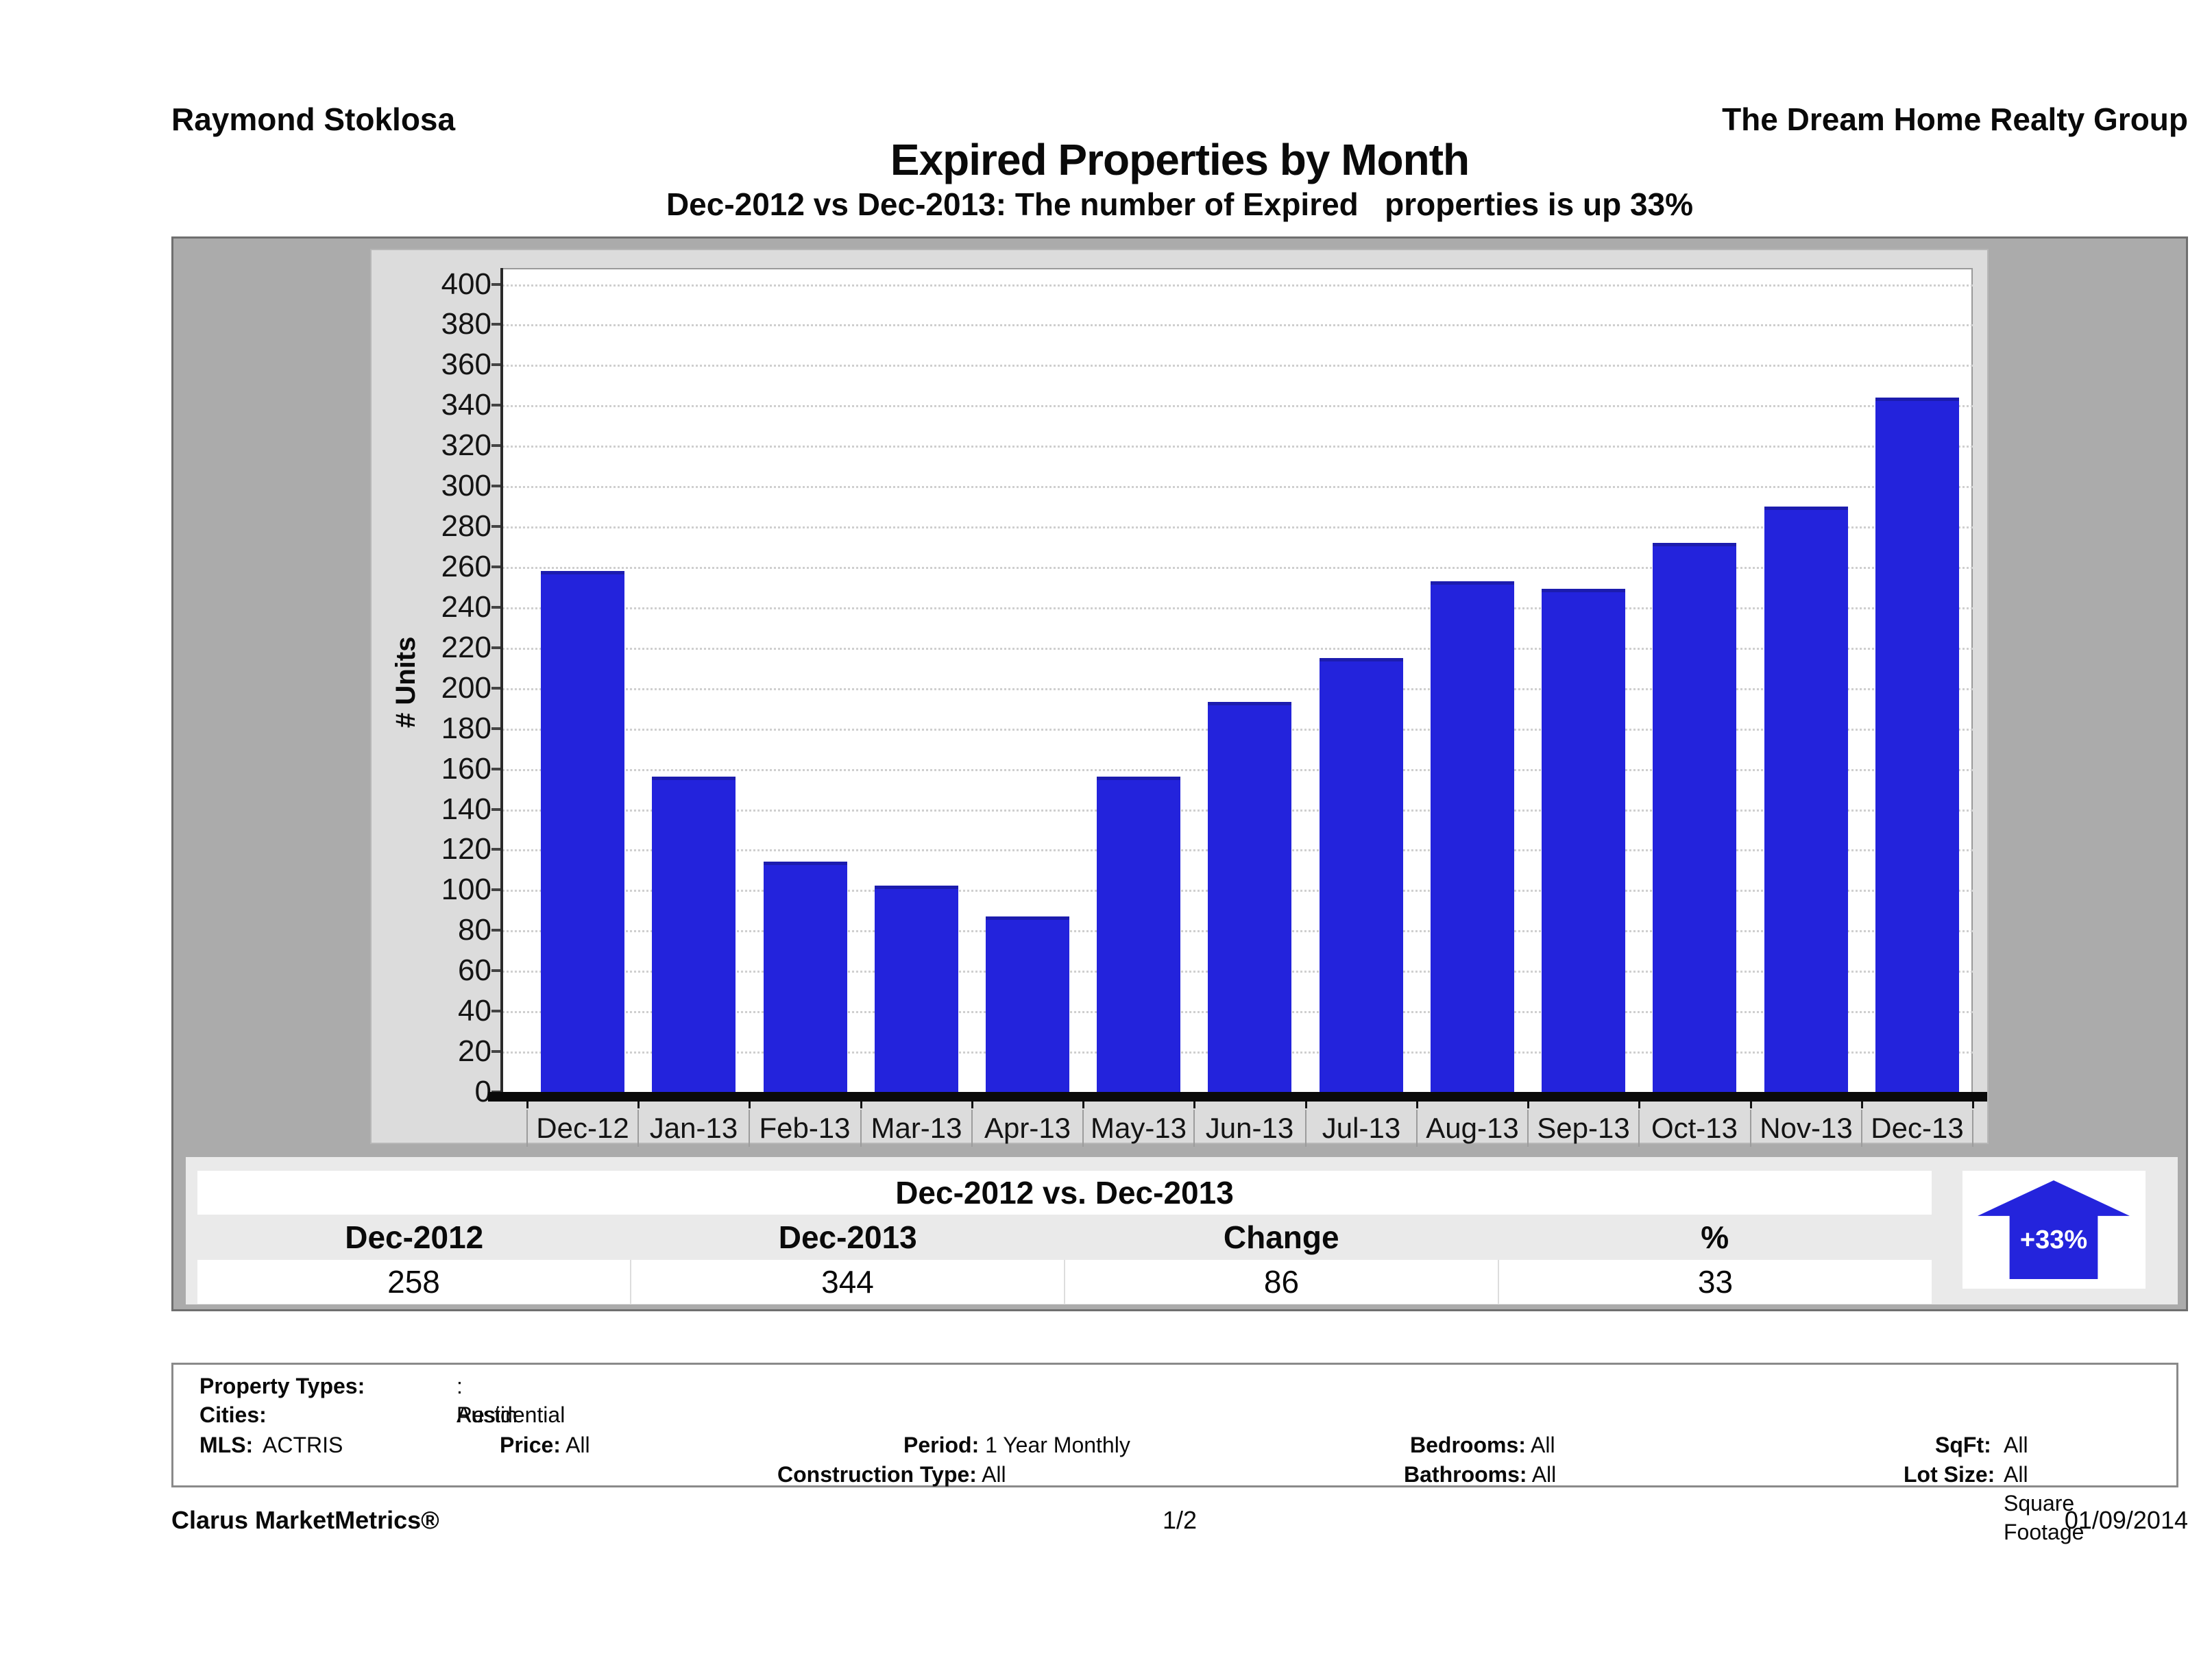 The width and height of the screenshot is (2212, 1678). I want to click on field-bathrooms: Bathrooms: All, so click(1480, 1474).